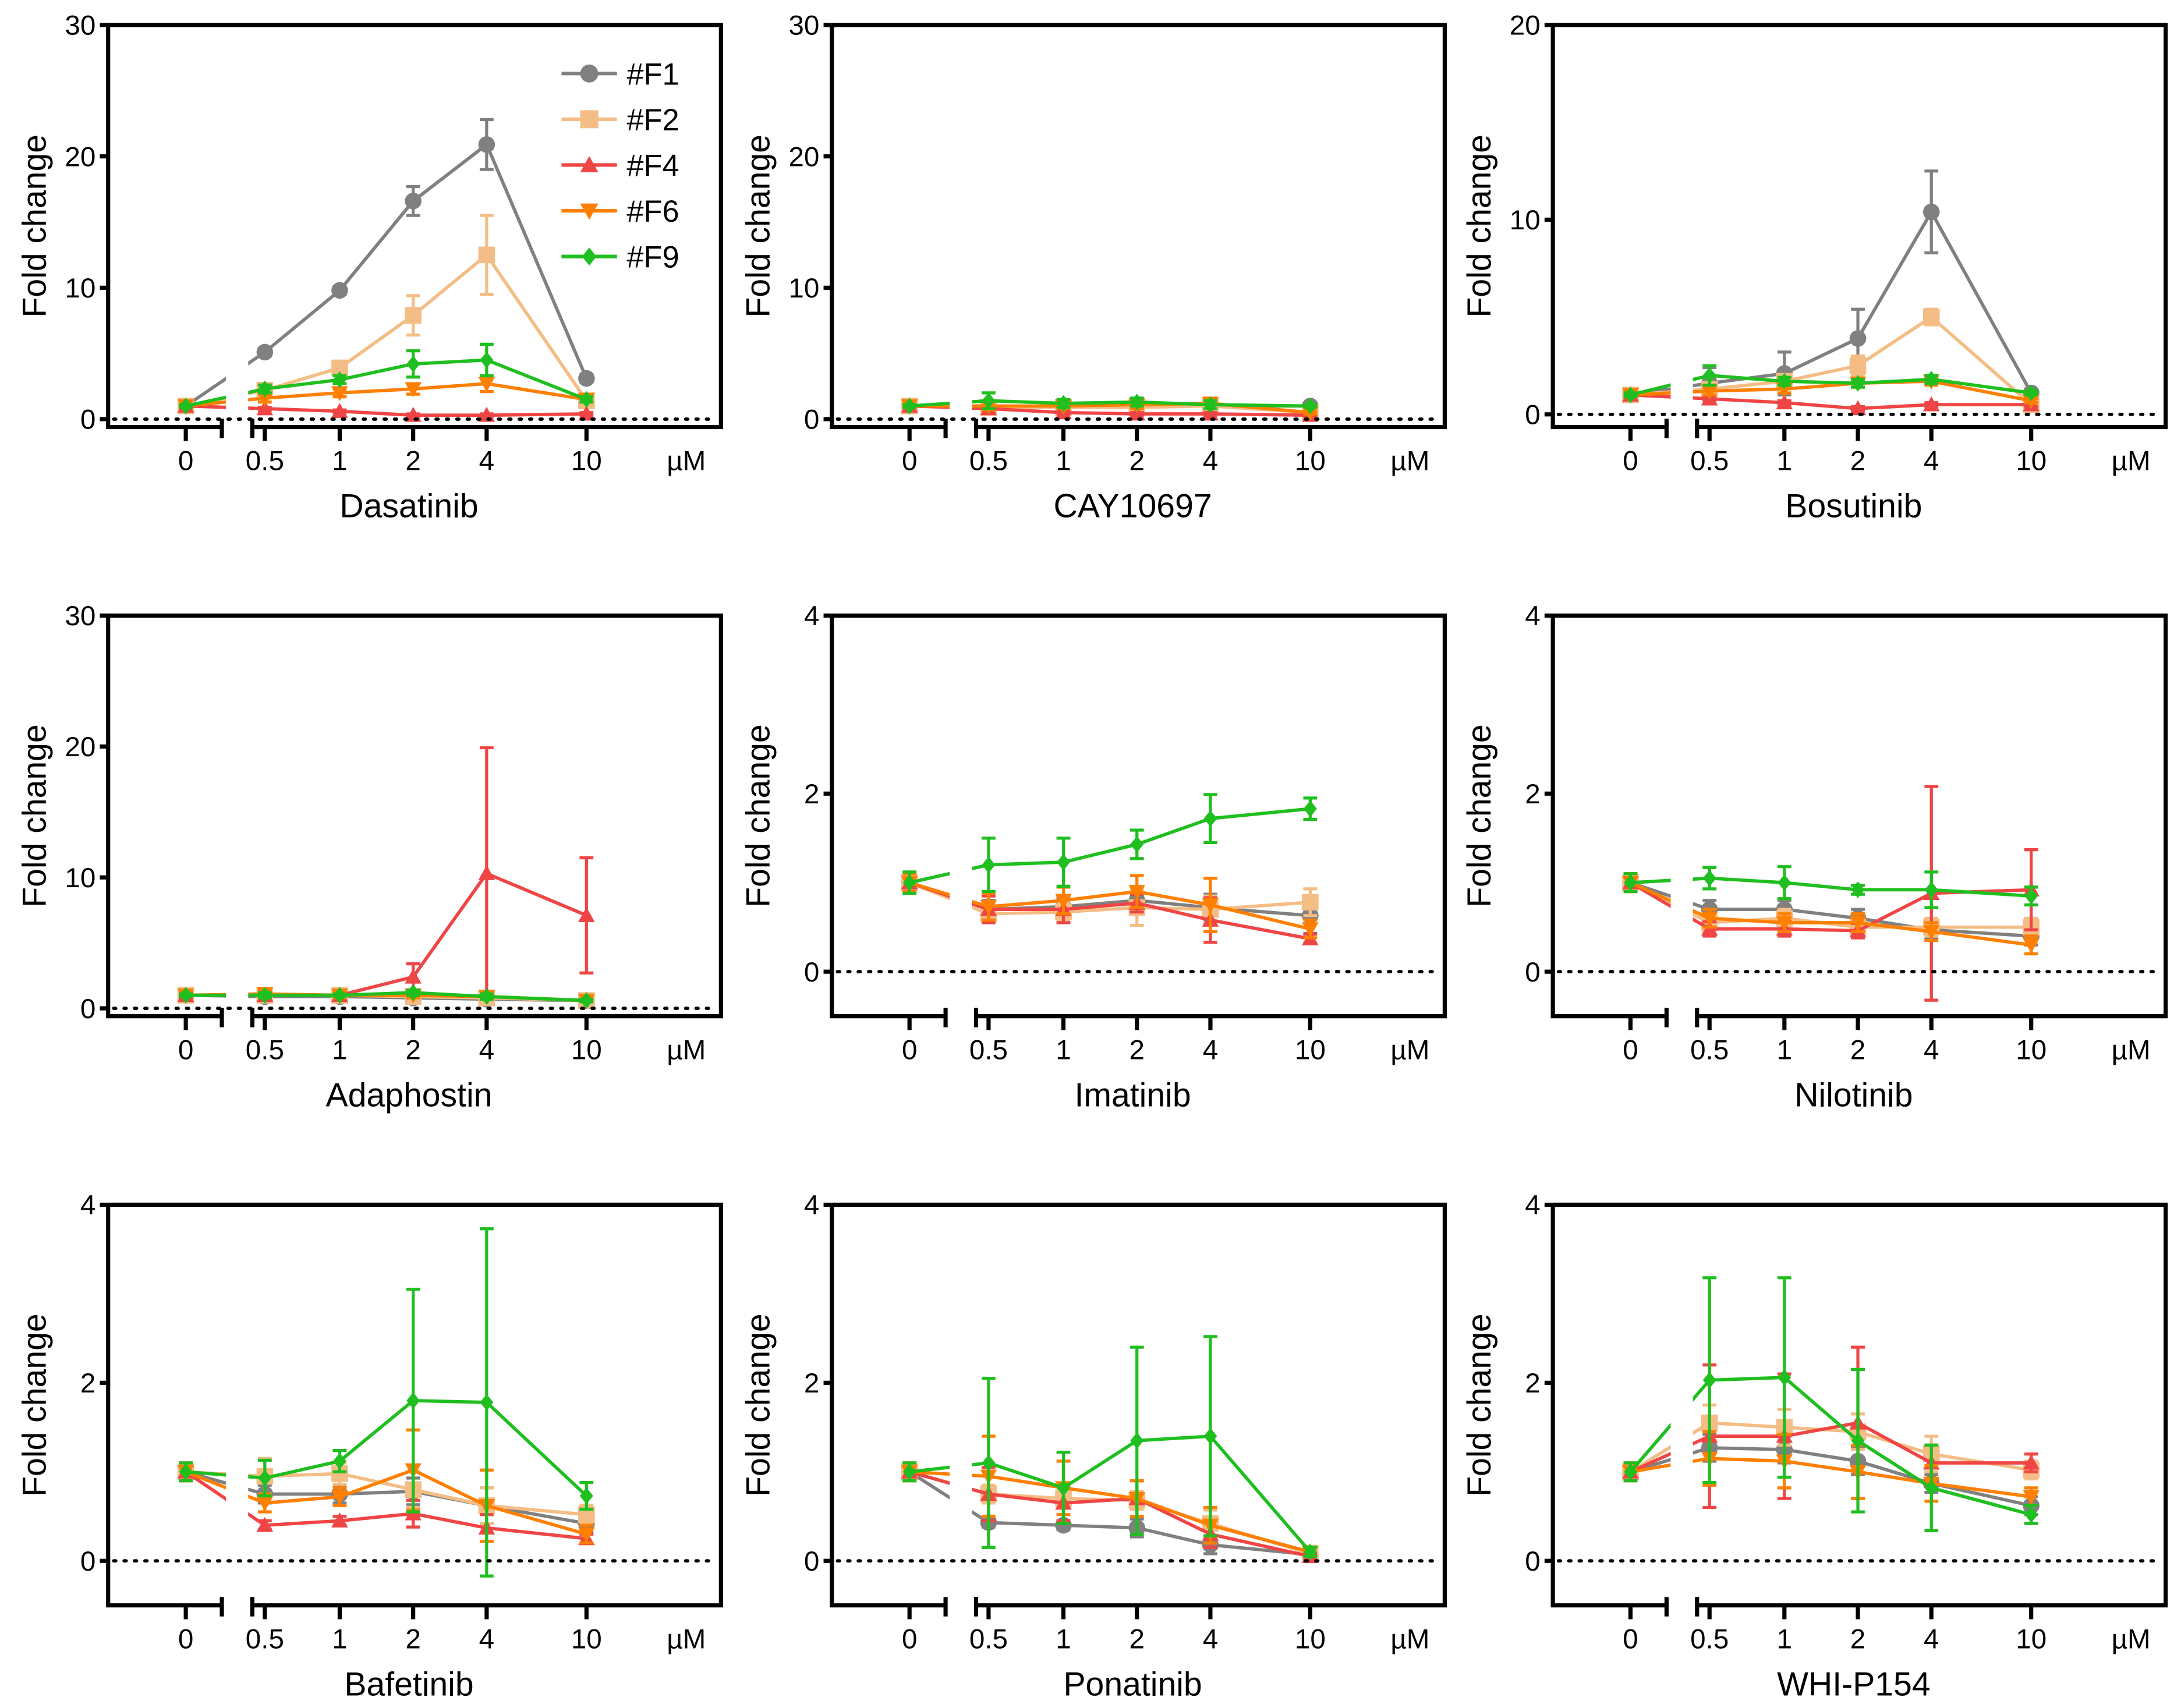 The height and width of the screenshot is (1708, 2174). What do you see at coordinates (803, 156) in the screenshot?
I see `y-tick-label: 20` at bounding box center [803, 156].